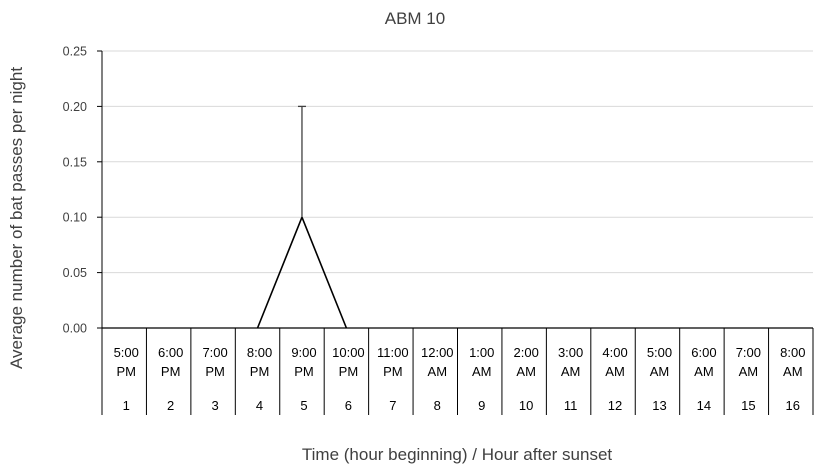 The image size is (814, 473). I want to click on y-tick-label: 0.05, so click(75, 273).